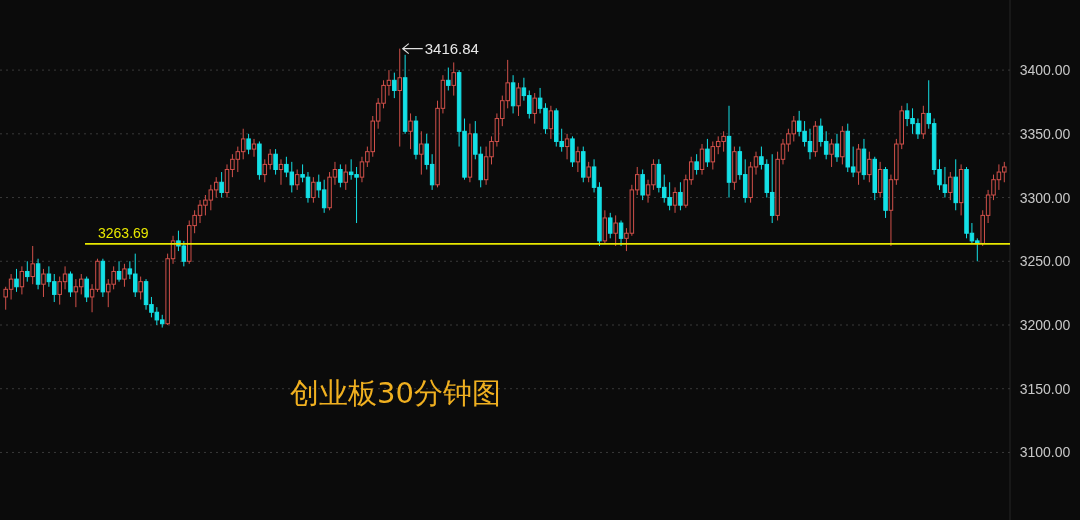 The image size is (1080, 520). I want to click on ref-line-label: 3263.69, so click(123, 232).